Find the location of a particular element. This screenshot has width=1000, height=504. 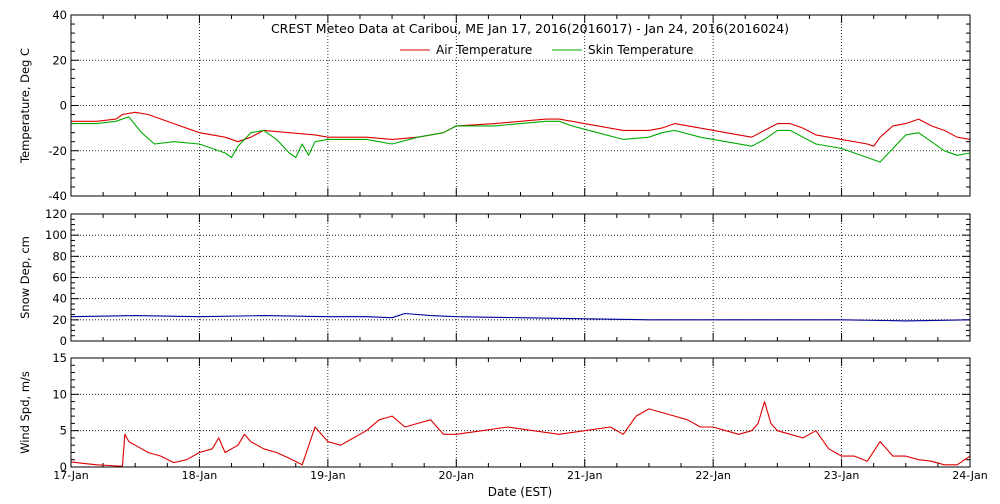

y-axis-label: Temperature, Deg C is located at coordinates (25, 106).